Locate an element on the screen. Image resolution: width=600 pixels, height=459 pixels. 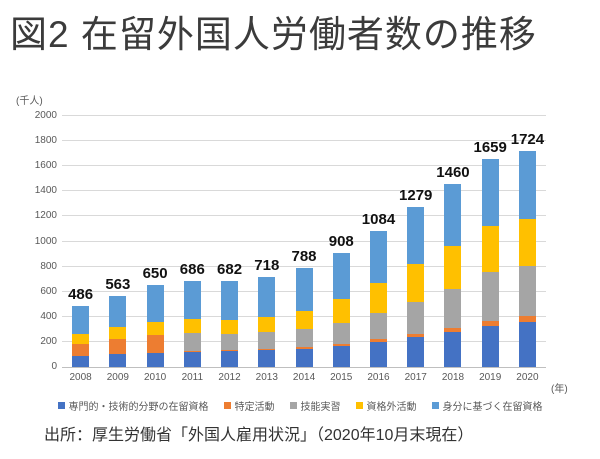
x-tick-label: 2019 is located at coordinates (490, 377).